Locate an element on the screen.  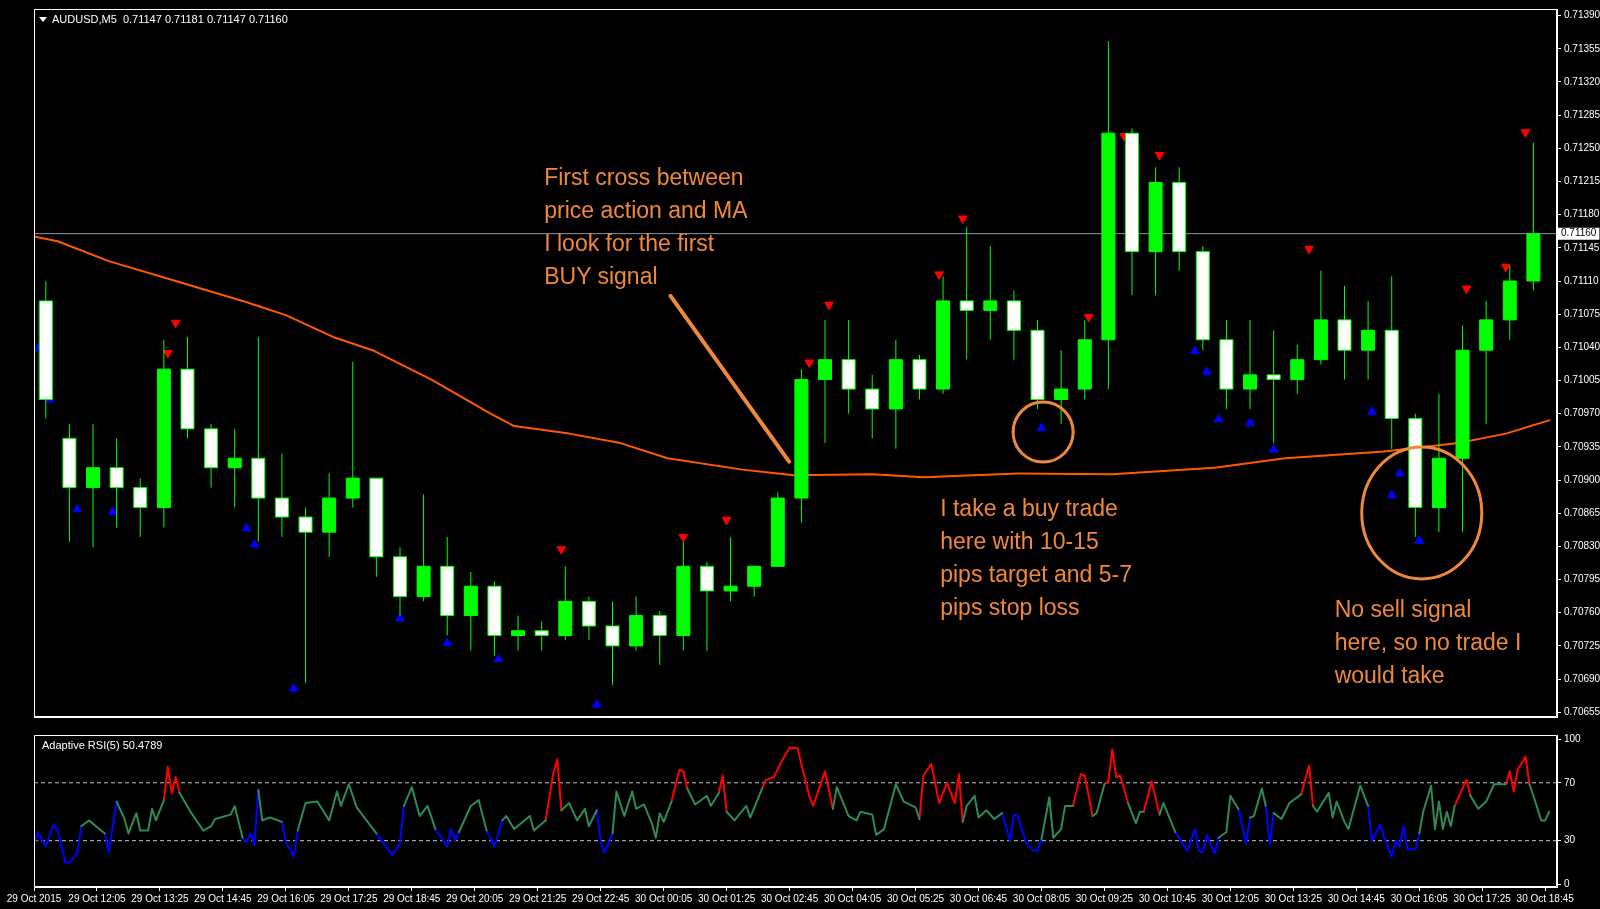
y-tick-label: 0.71005 is located at coordinates (1582, 380).